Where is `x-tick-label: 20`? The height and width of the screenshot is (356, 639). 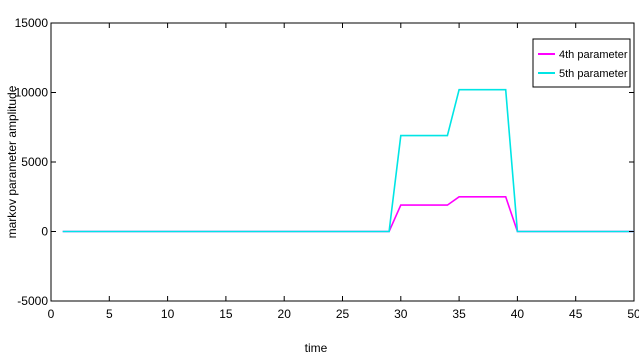
x-tick-label: 20 is located at coordinates (285, 314).